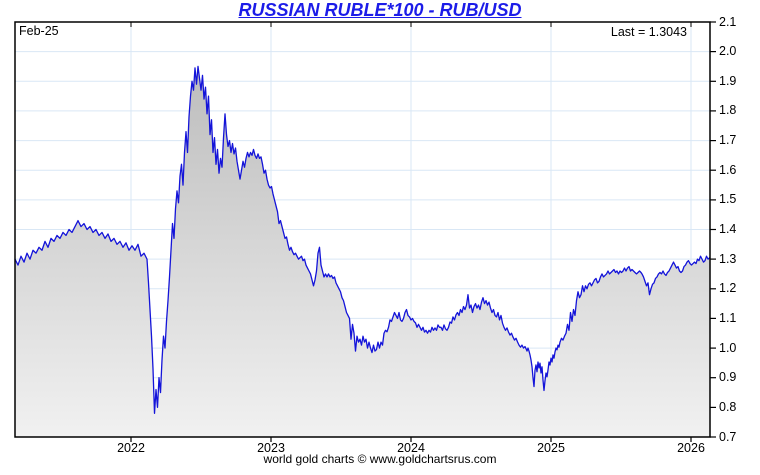 The image size is (760, 475). I want to click on x-tick-label: 2024, so click(411, 448).